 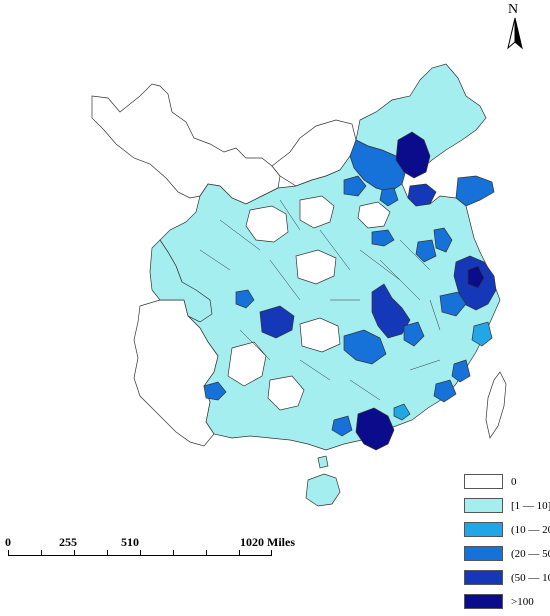 What do you see at coordinates (507, 529) in the screenshot?
I see `legend-row: (10 — 20]` at bounding box center [507, 529].